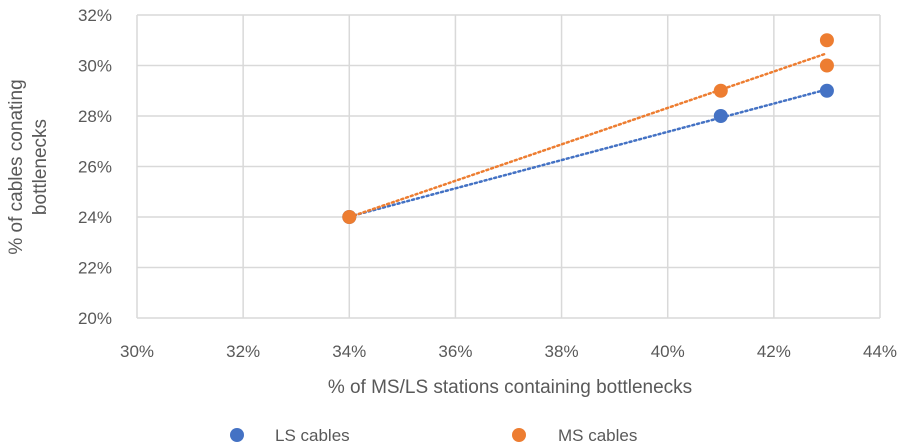 Image resolution: width=902 pixels, height=448 pixels. Describe the element at coordinates (137, 351) in the screenshot. I see `x-tick-label: 30%` at that location.